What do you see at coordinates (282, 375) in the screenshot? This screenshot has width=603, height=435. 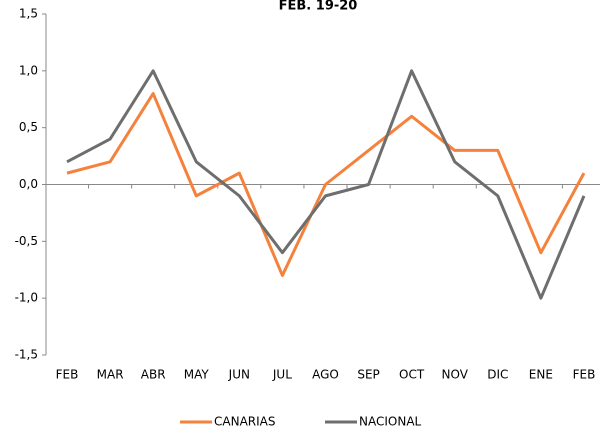 I see `x-tick-label: JUL` at bounding box center [282, 375].